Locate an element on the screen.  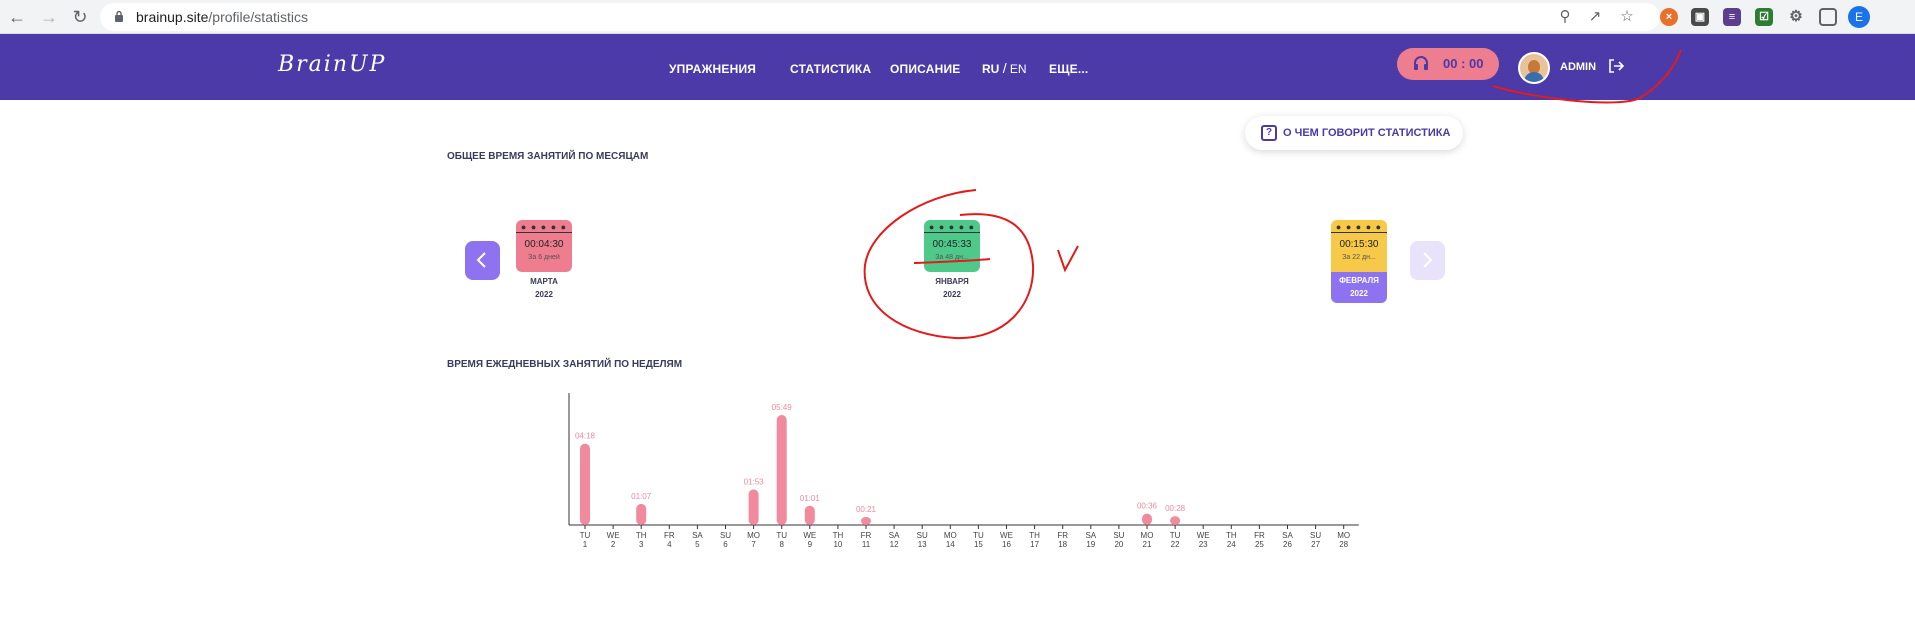
address-bar: brainup.site/profile/statistics ⚲ ↗ ☆ is located at coordinates (880, 17).